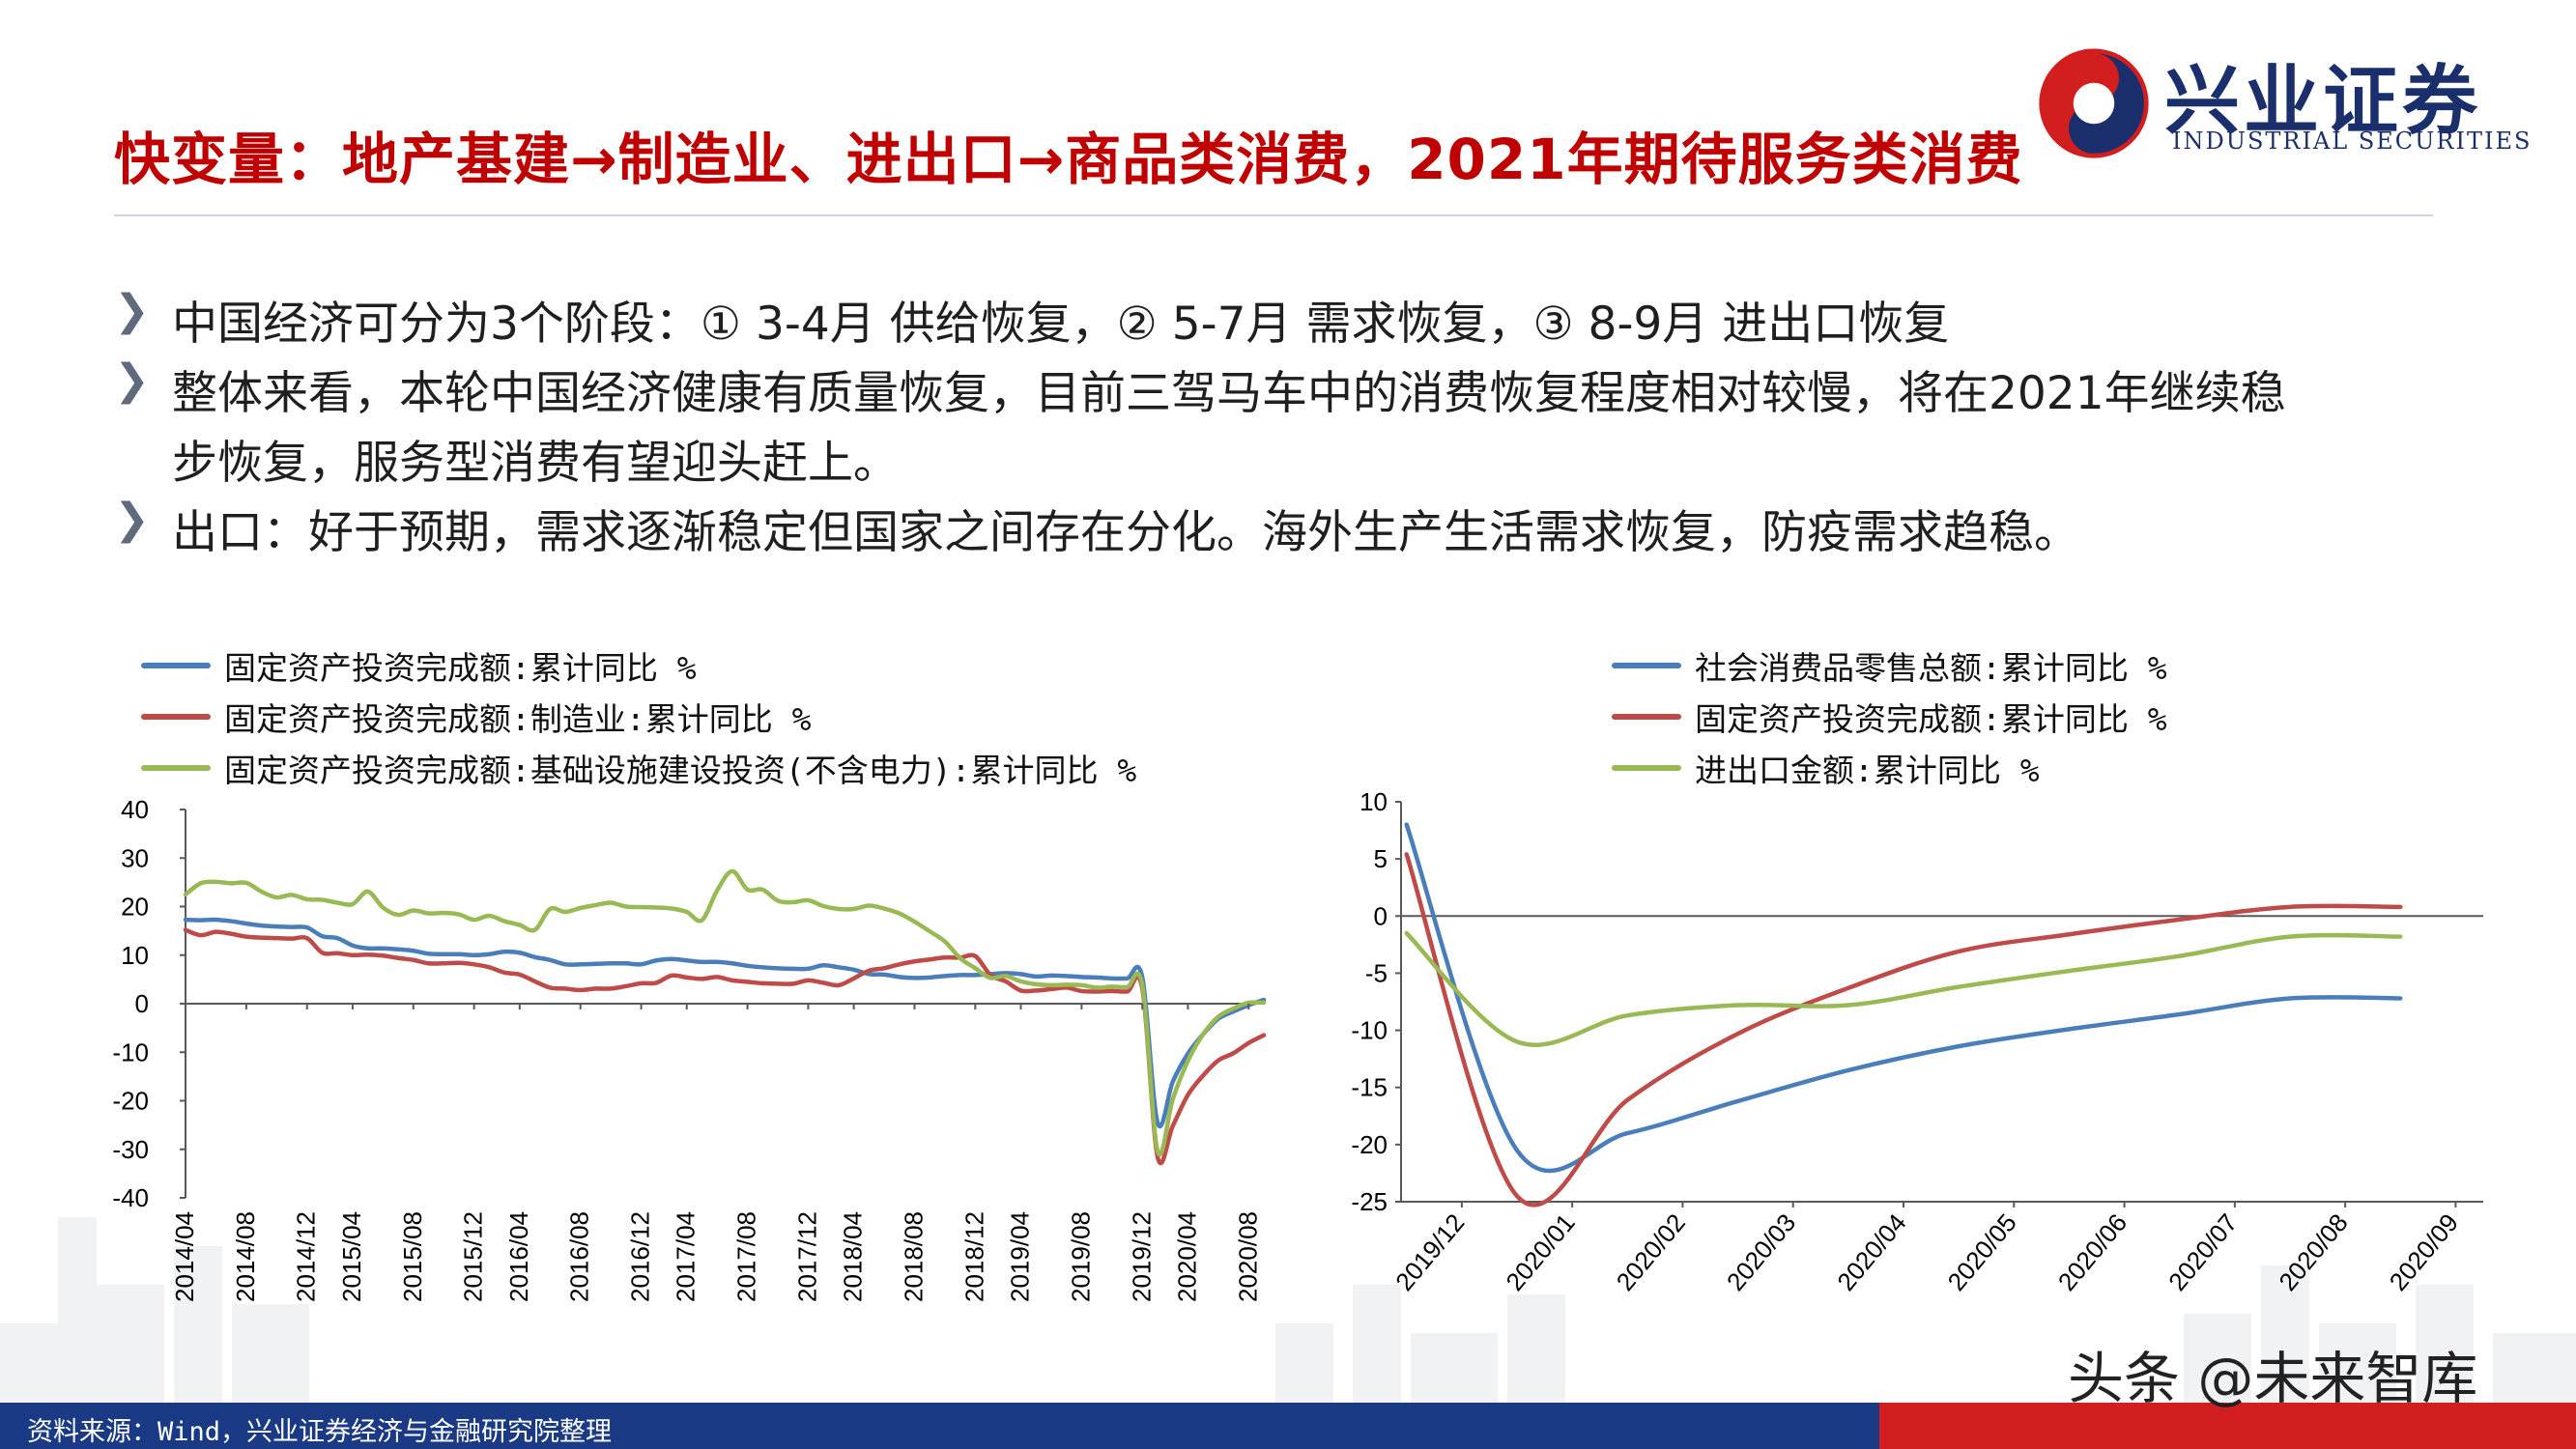 The width and height of the screenshot is (2576, 1449). I want to click on bullet-continuation: 步恢复，服务型消费有望迎头赶上。, so click(536, 458).